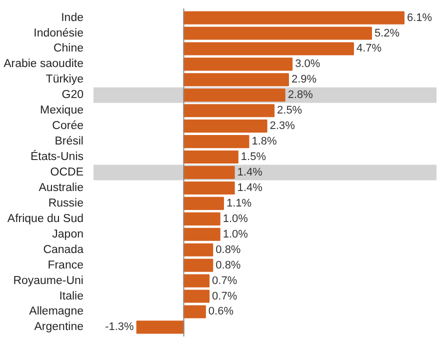 The image size is (441, 341). Describe the element at coordinates (57, 157) in the screenshot. I see `y-tick-label: États-Unis` at that location.